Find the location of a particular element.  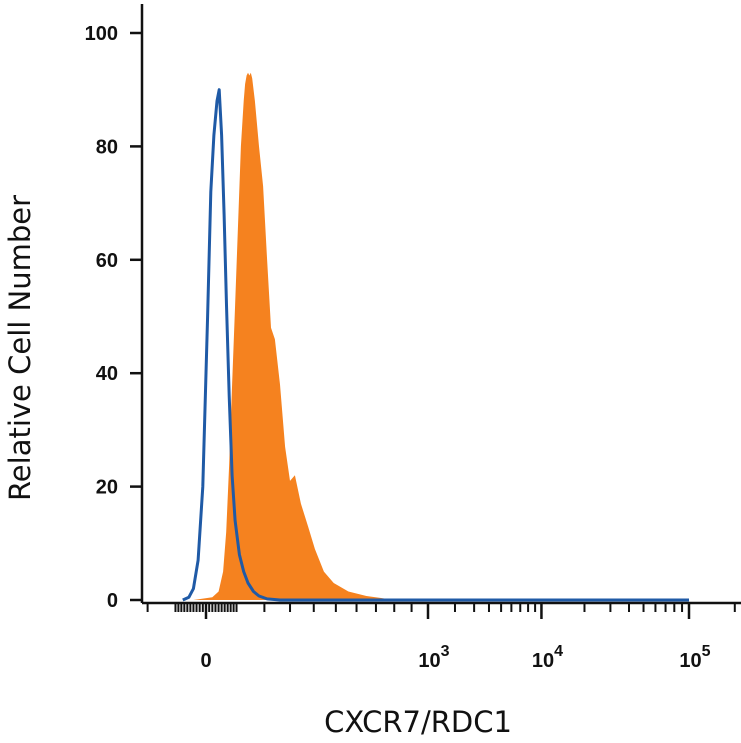

x-tick-label: 10⁴ is located at coordinates (547, 657).